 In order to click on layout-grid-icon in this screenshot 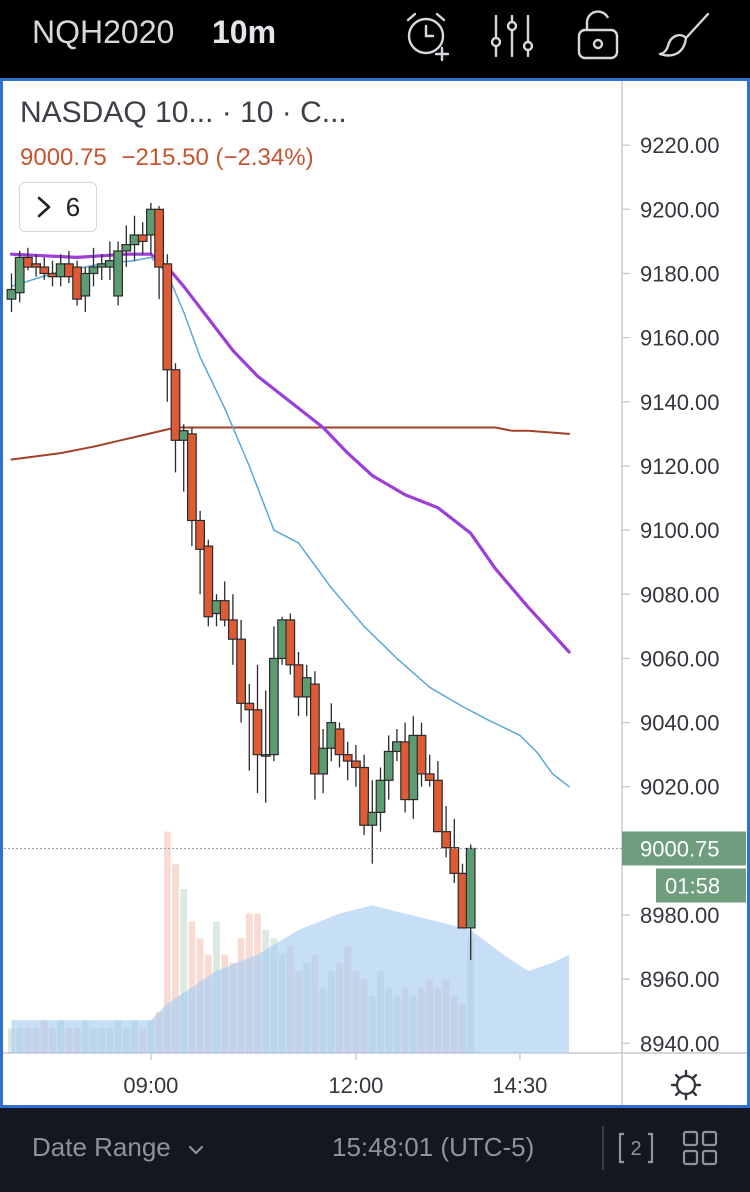, I will do `click(700, 1148)`.